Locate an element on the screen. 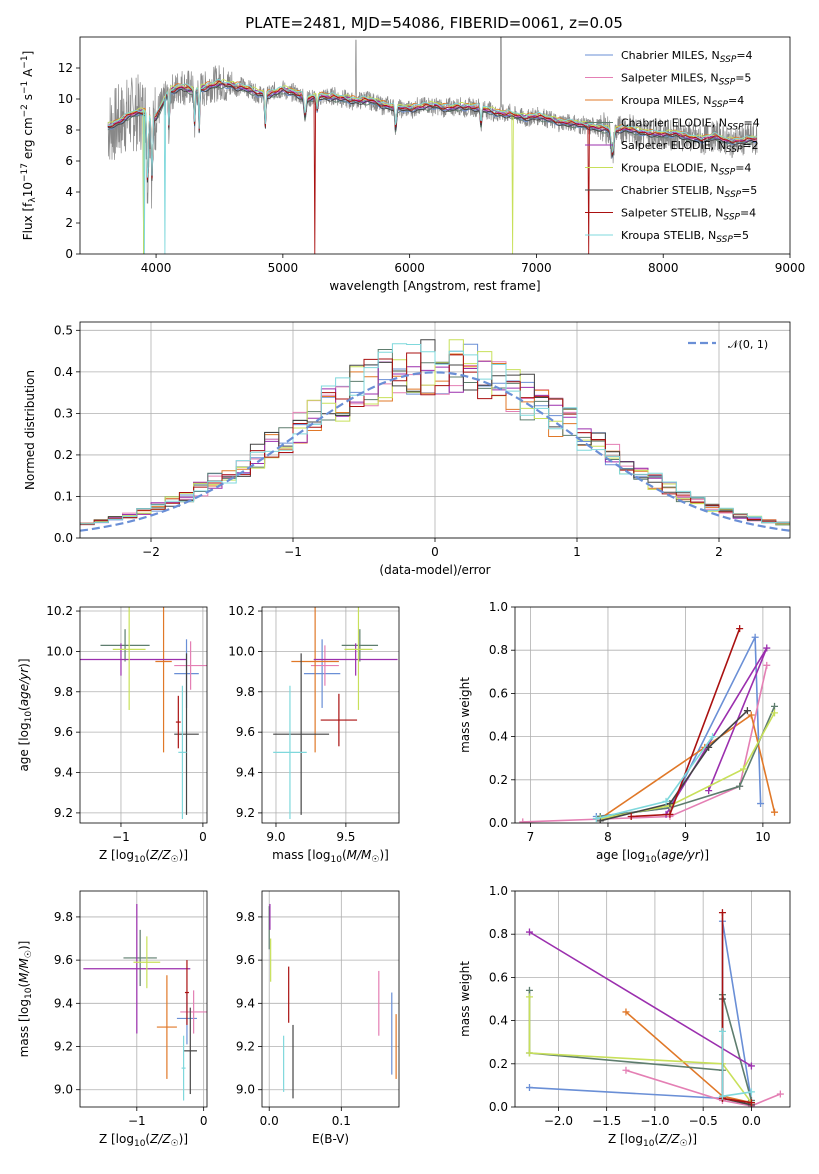  mass_vs_Z-ytick-label: 9.2 is located at coordinates (63, 1047).